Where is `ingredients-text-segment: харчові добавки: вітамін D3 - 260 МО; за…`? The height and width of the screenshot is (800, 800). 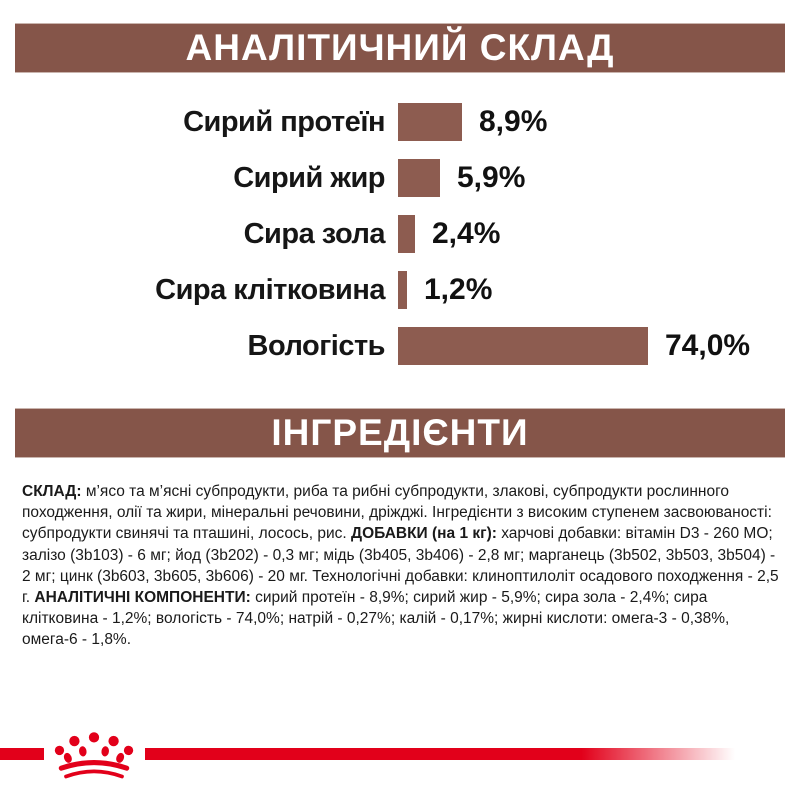 ingredients-text-segment: харчові добавки: вітамін D3 - 260 МО; за… is located at coordinates (400, 566).